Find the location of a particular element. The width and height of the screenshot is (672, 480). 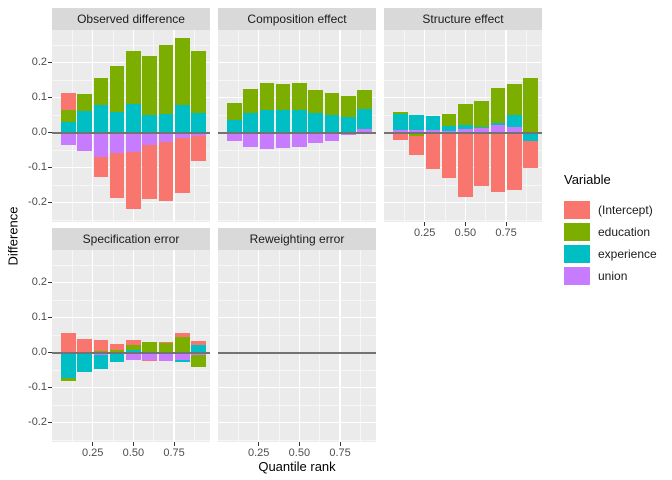

x-axis-title: Quantile rank is located at coordinates (297, 466).